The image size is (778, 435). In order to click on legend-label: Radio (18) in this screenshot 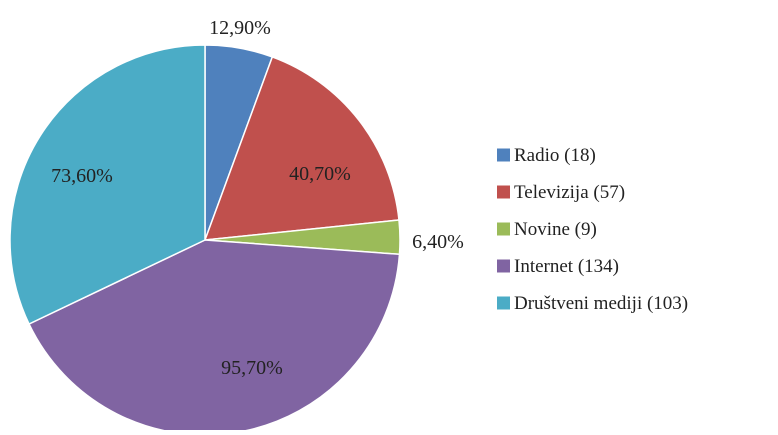, I will do `click(555, 155)`.